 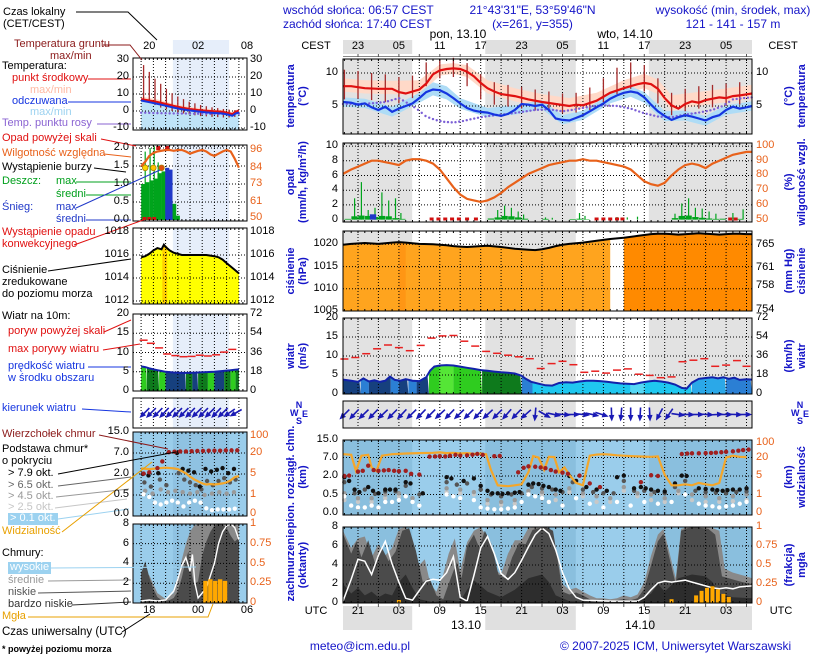 I want to click on tick-label: 761, so click(x=765, y=267).